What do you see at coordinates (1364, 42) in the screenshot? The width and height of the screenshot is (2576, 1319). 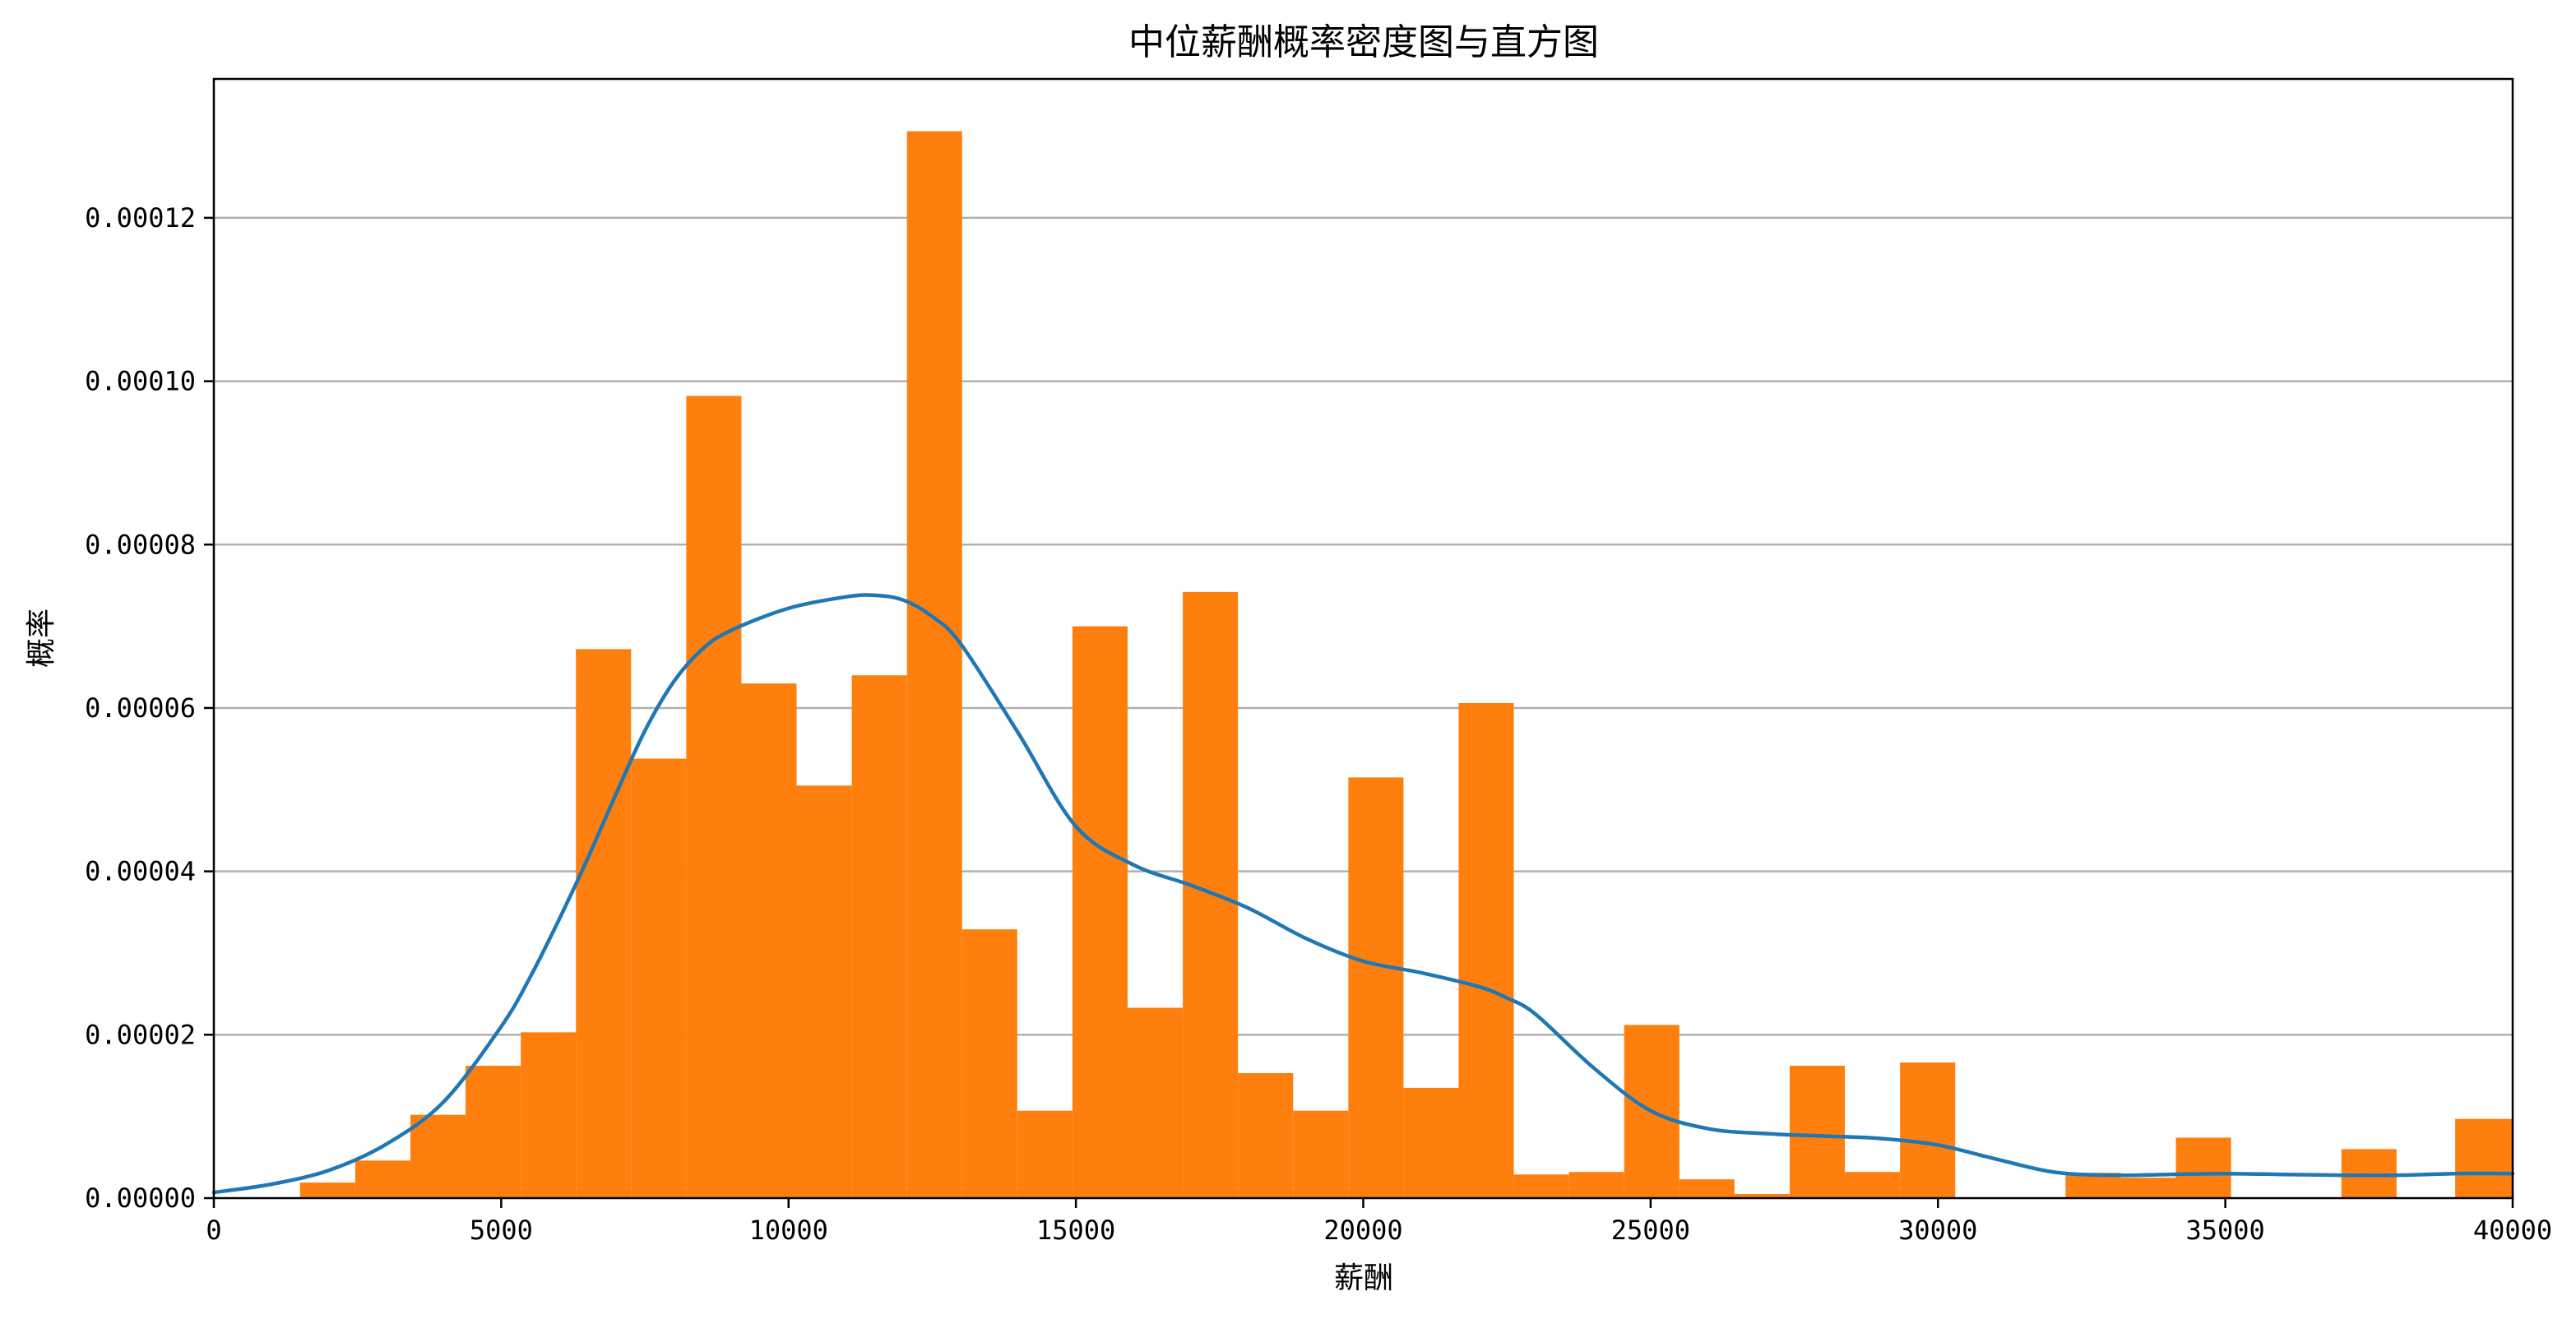 I see `chart-title: 中位薪酬概率密度图与直方图` at bounding box center [1364, 42].